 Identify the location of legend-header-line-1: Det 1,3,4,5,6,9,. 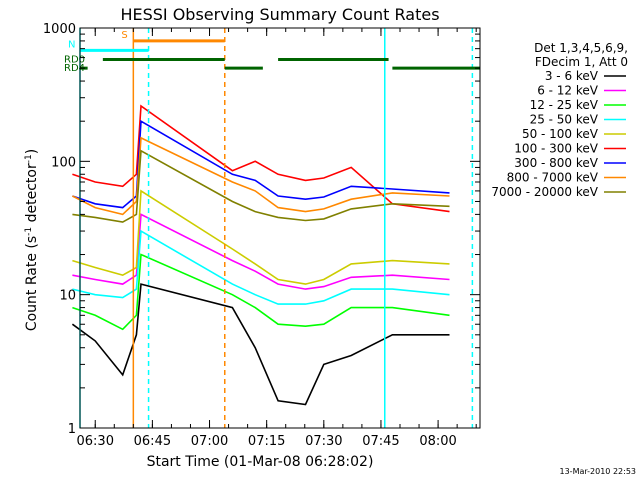
(581, 48).